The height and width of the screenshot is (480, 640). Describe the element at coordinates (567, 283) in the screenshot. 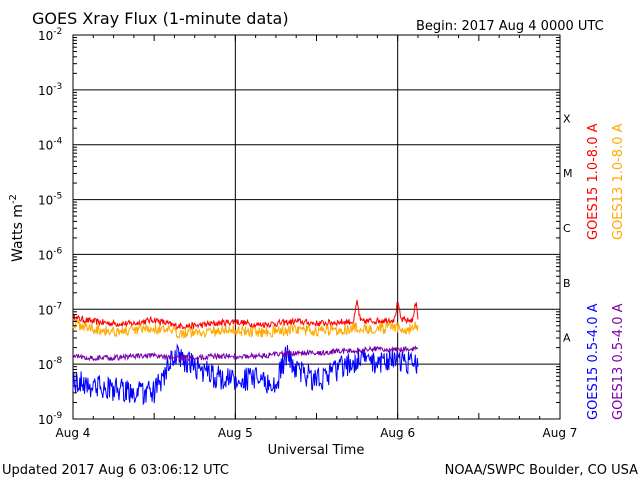

I see `flare-class-b: B` at that location.